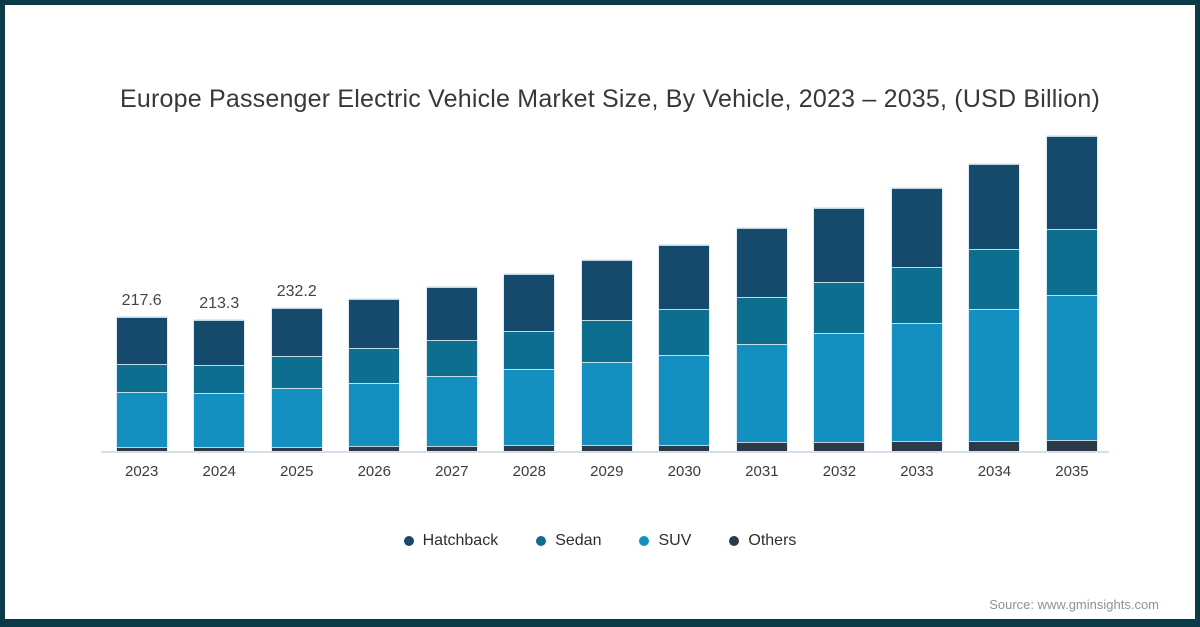 This screenshot has height=627, width=1200. What do you see at coordinates (772, 540) in the screenshot?
I see `legend-label-others: Others` at bounding box center [772, 540].